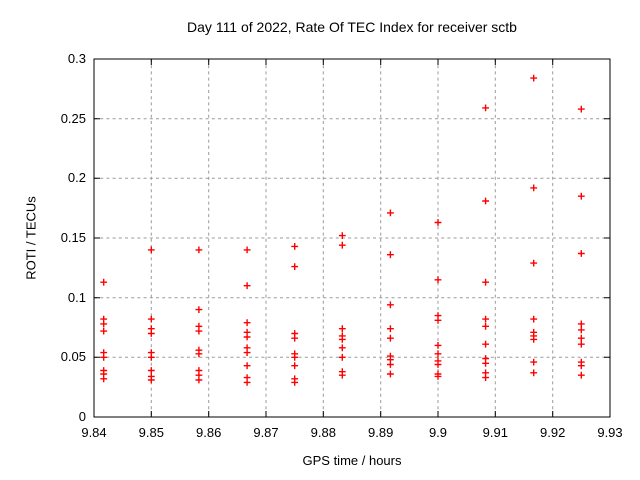 The image size is (640, 480). What do you see at coordinates (323, 432) in the screenshot?
I see `x-tick-label: 9.88` at bounding box center [323, 432].